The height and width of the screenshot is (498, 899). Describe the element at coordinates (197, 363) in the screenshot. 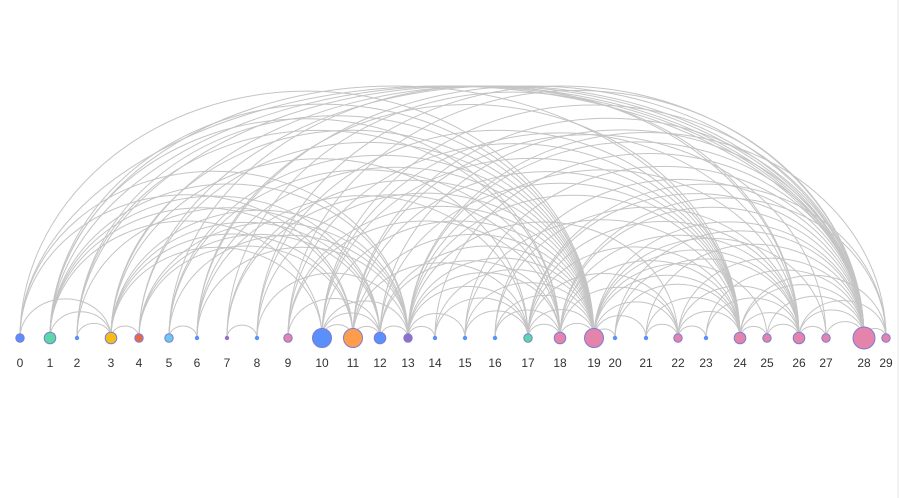

I see `node-label-6: 6` at that location.